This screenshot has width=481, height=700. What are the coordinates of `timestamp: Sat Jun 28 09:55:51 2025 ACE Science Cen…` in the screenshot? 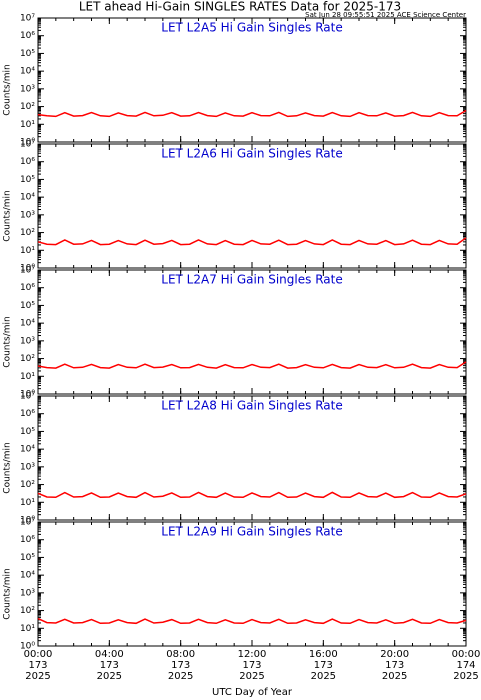 It's located at (385, 15).